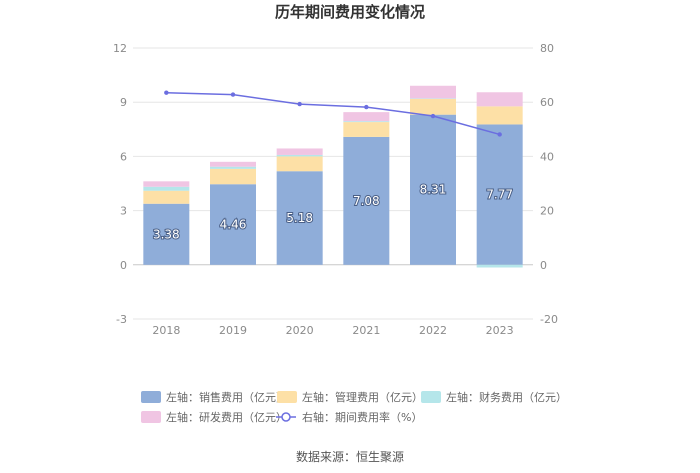  Describe the element at coordinates (121, 319) in the screenshot. I see `left-tick-label: -3` at that location.